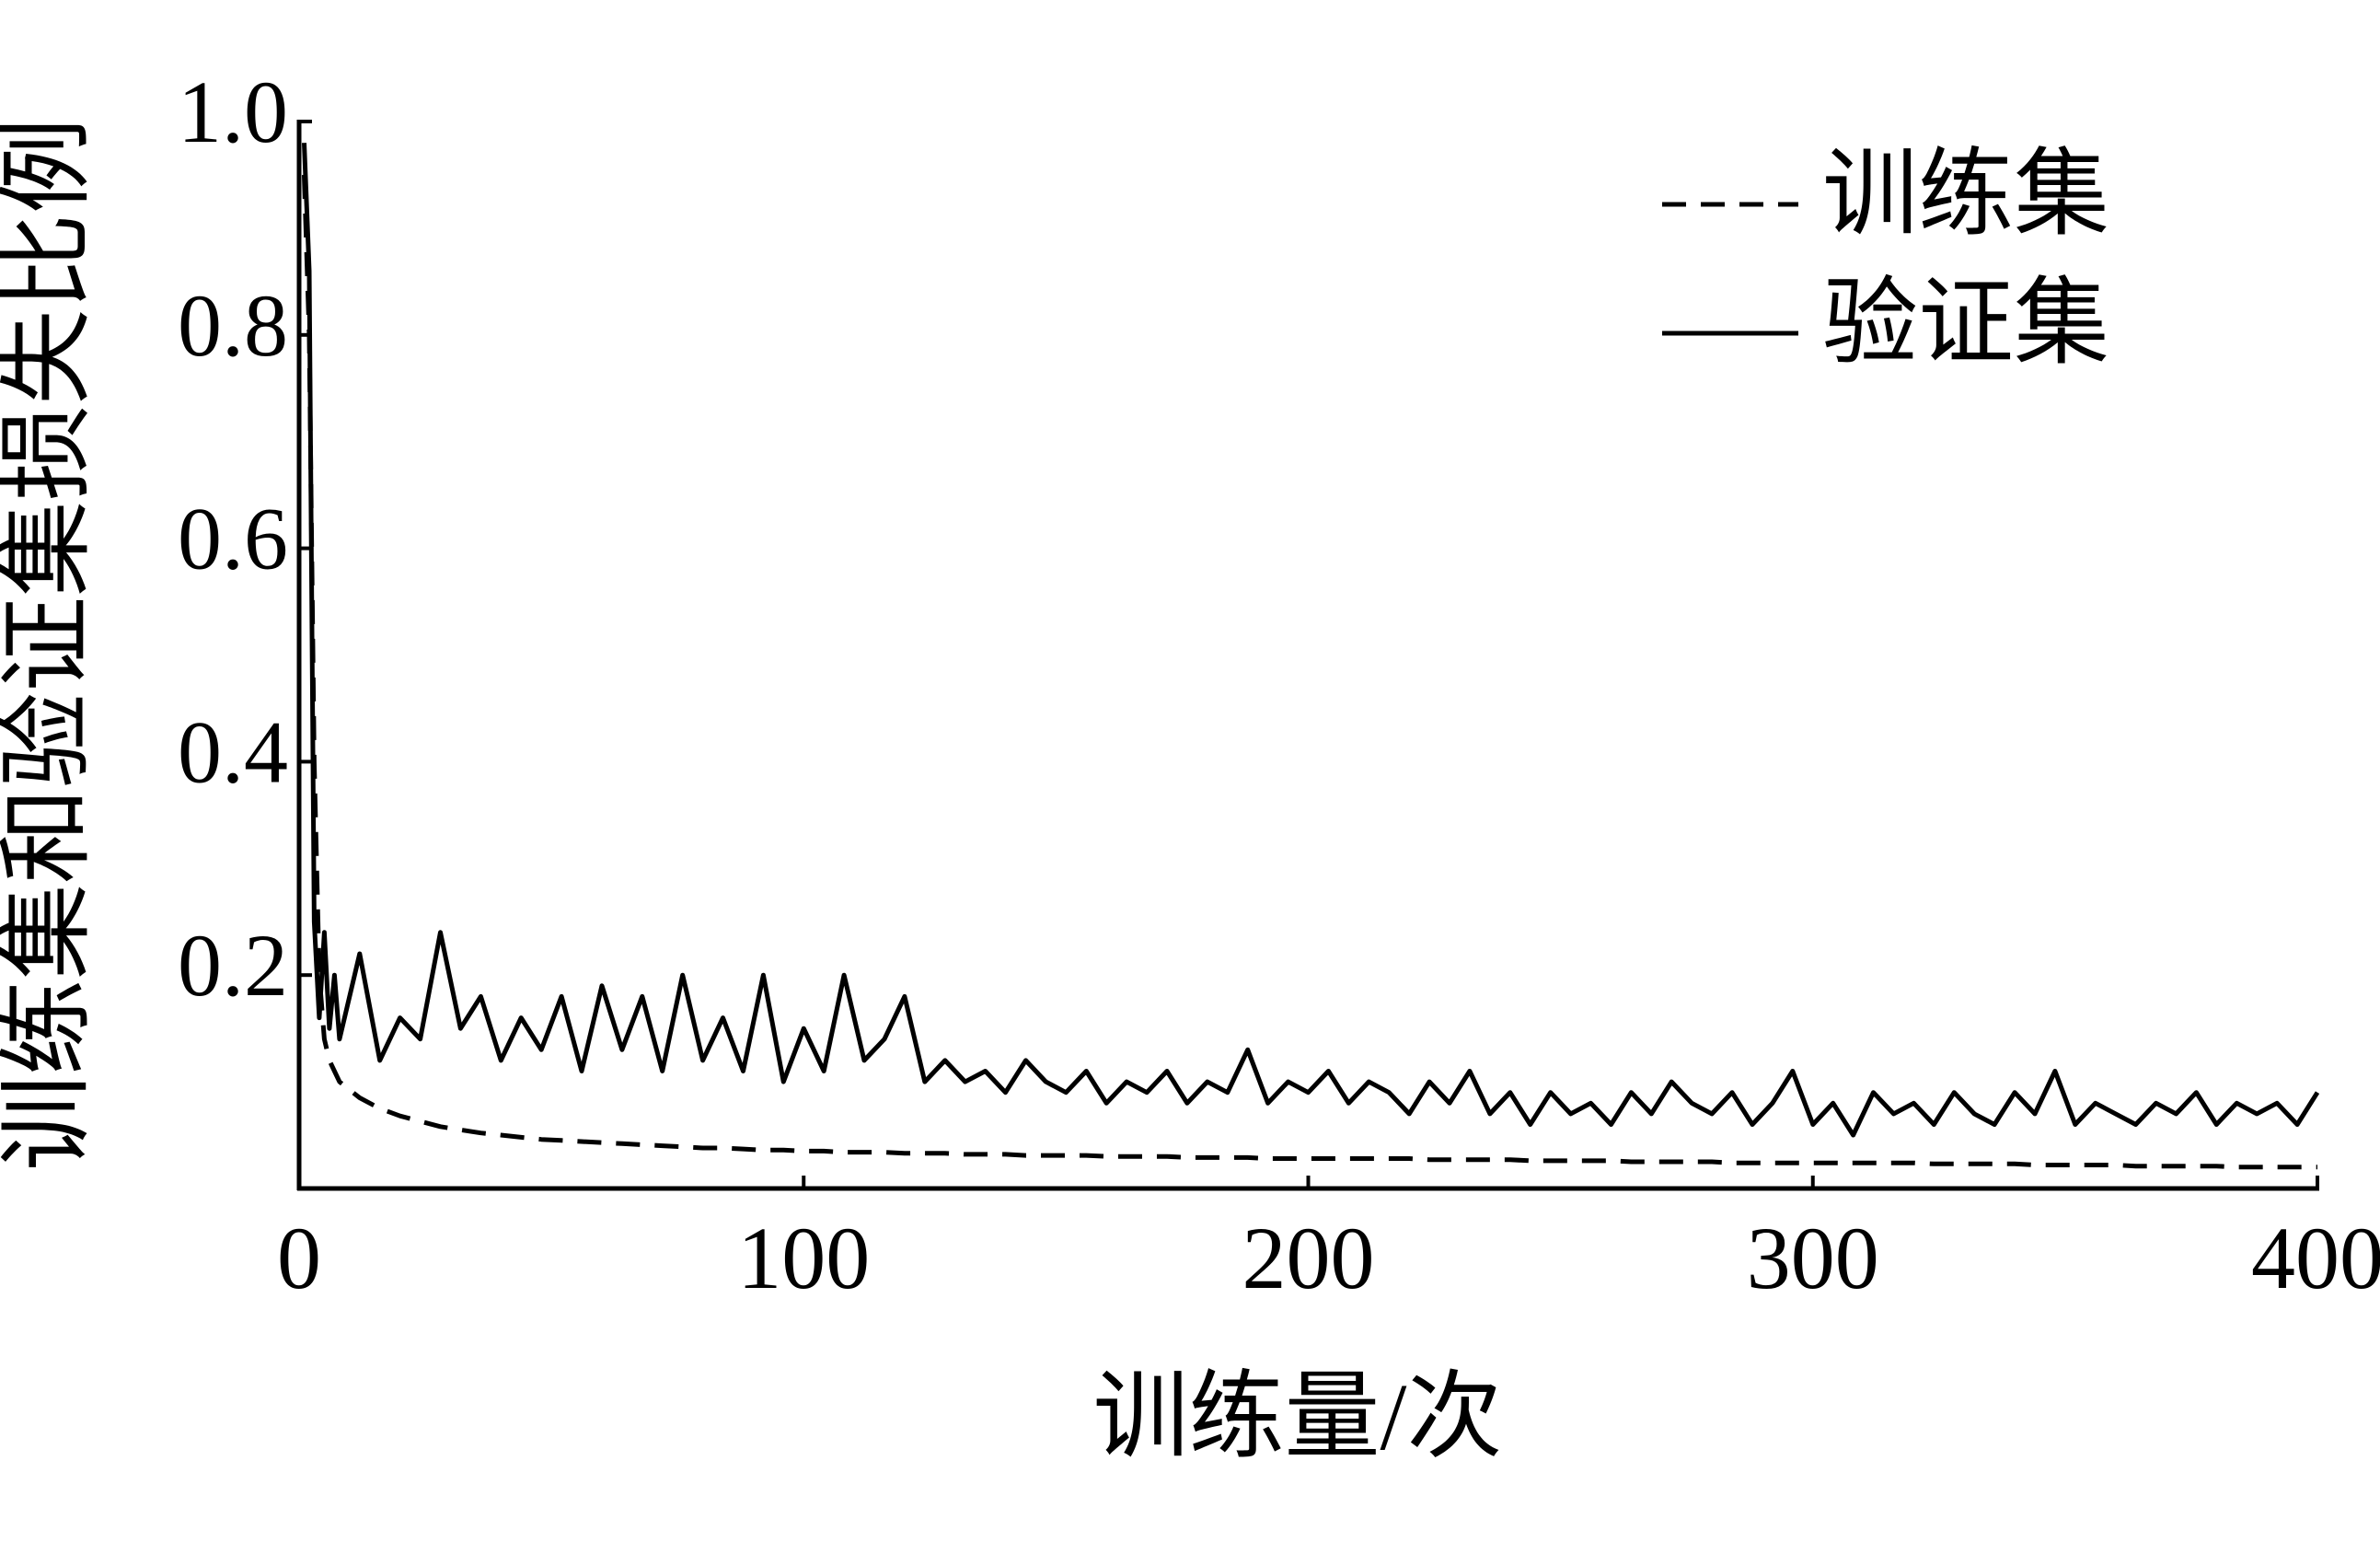 Image resolution: width=2380 pixels, height=1565 pixels. I want to click on legend-label: 训练集, so click(1965, 195).